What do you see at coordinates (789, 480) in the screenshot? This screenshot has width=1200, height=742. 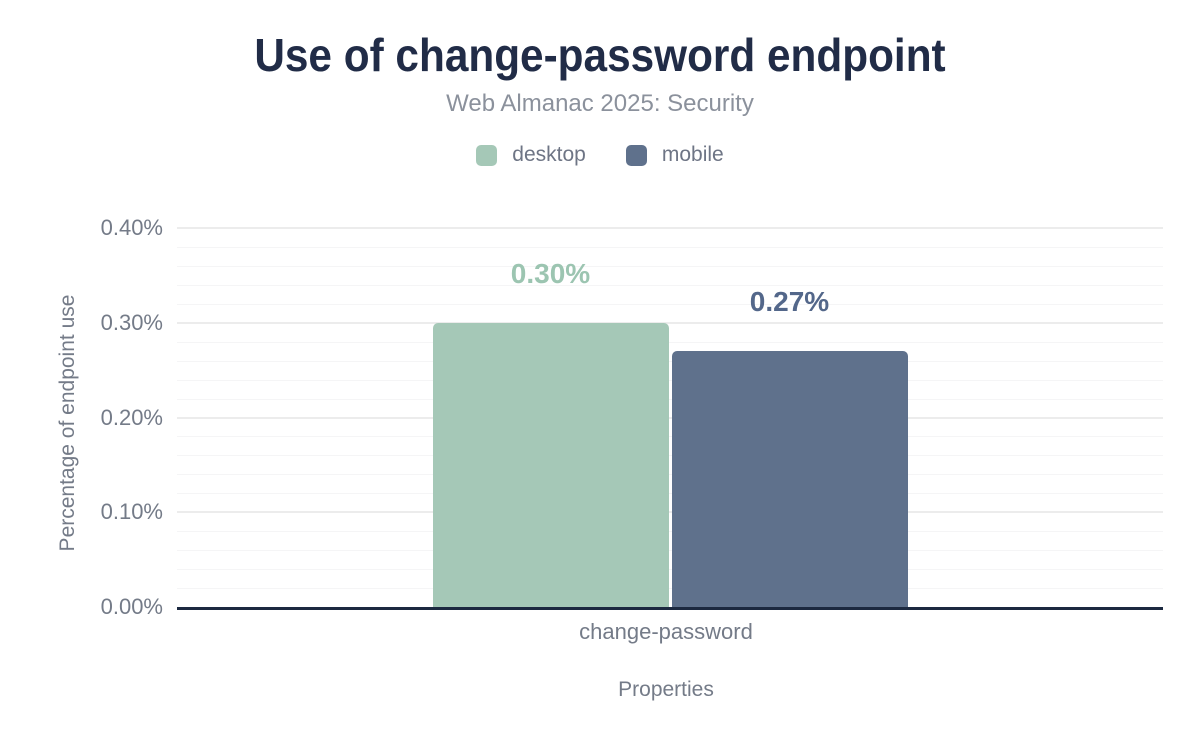 I see `bar-mobile` at bounding box center [789, 480].